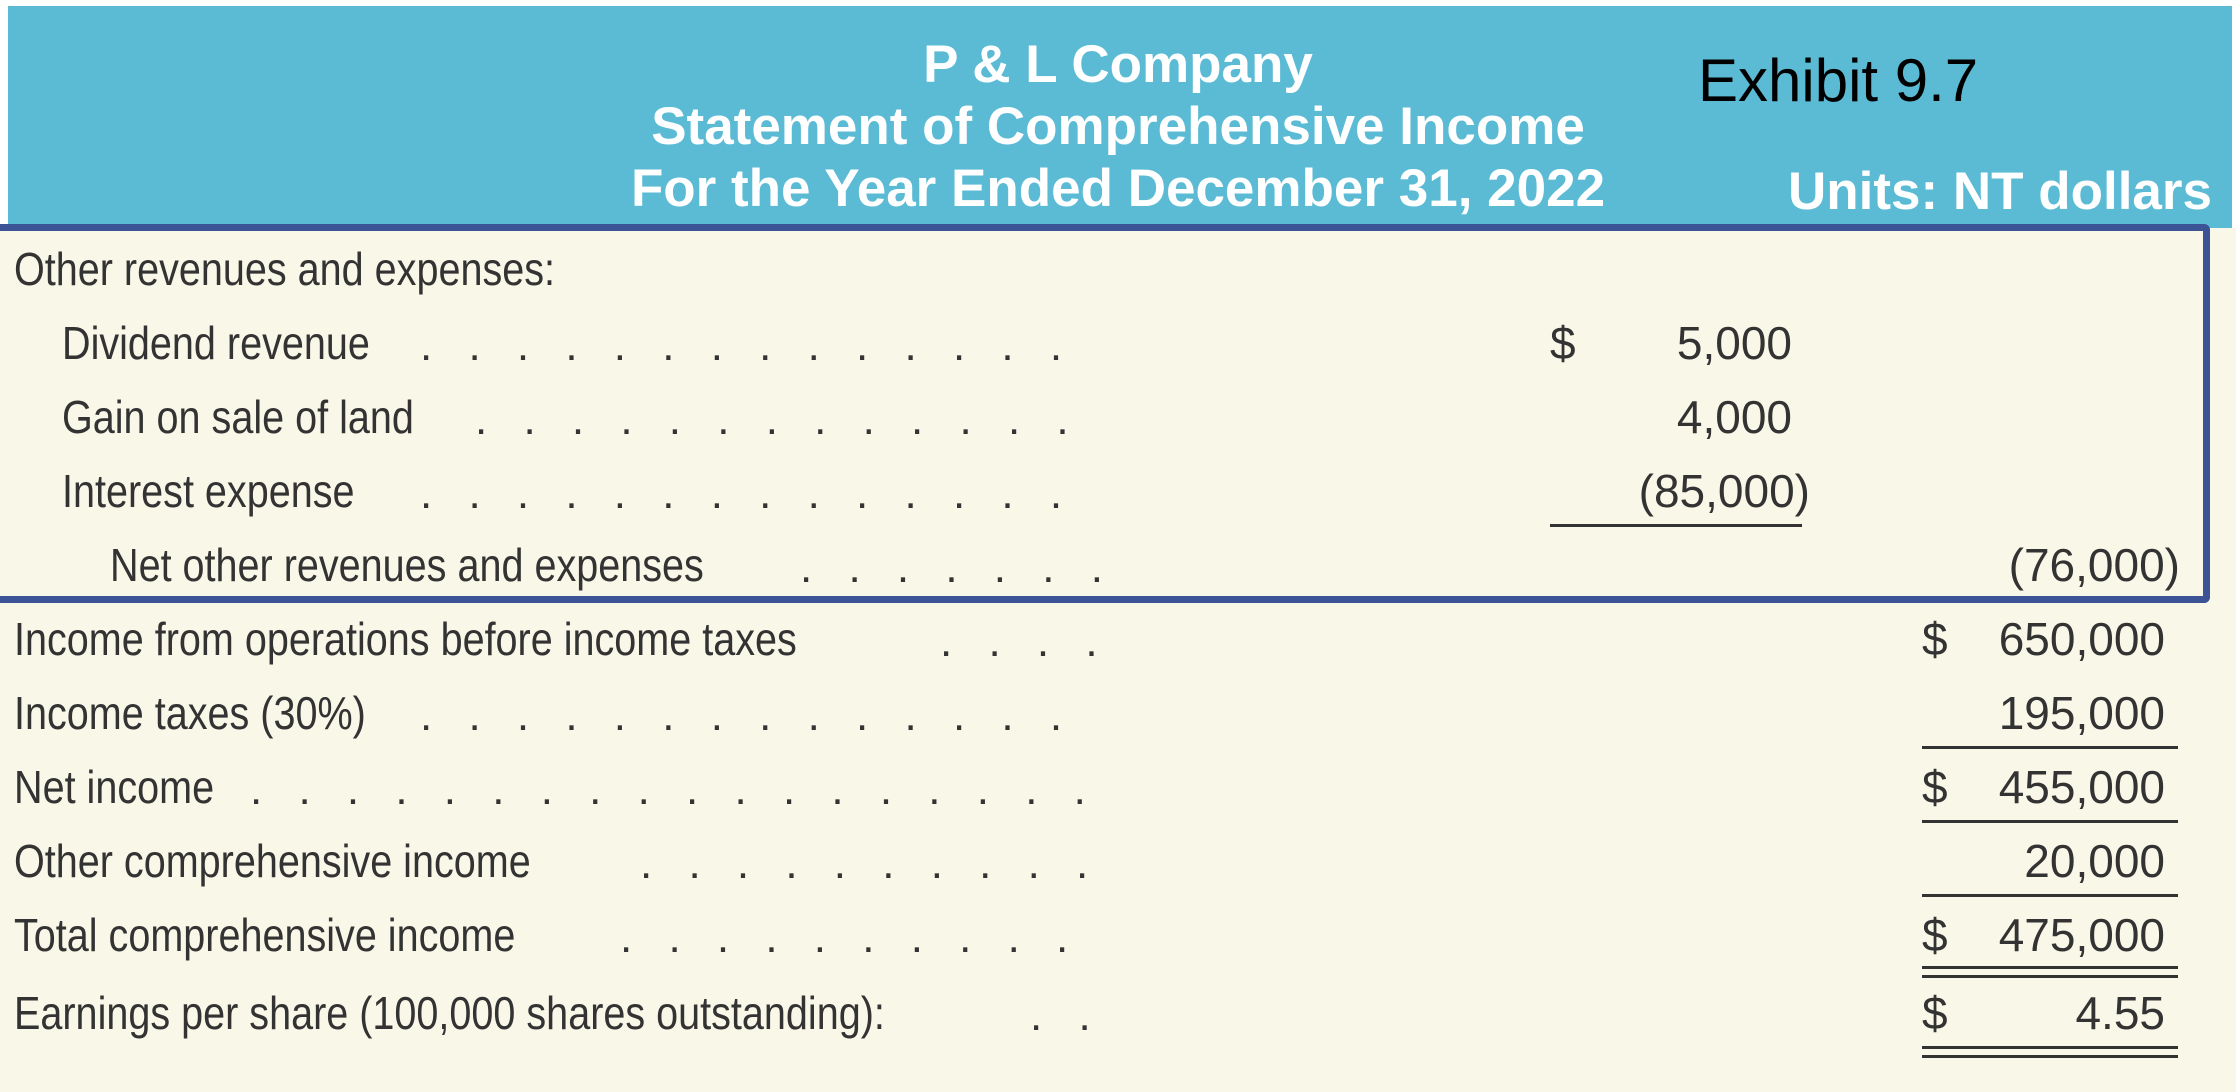 The height and width of the screenshot is (1092, 2240). I want to click on total: 4.55, so click(2120, 1013).